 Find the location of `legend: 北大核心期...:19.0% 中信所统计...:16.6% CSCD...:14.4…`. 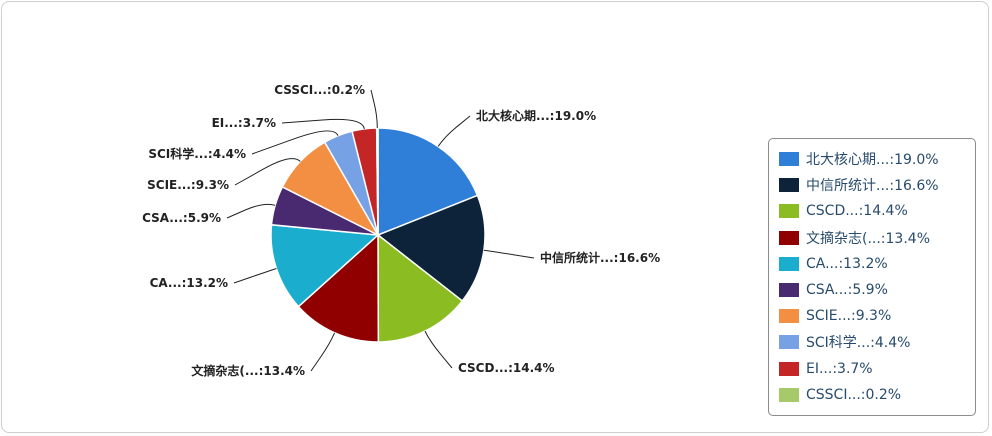

legend: 北大核心期...:19.0% 中信所统计...:16.6% CSCD...:14.4… is located at coordinates (872, 277).